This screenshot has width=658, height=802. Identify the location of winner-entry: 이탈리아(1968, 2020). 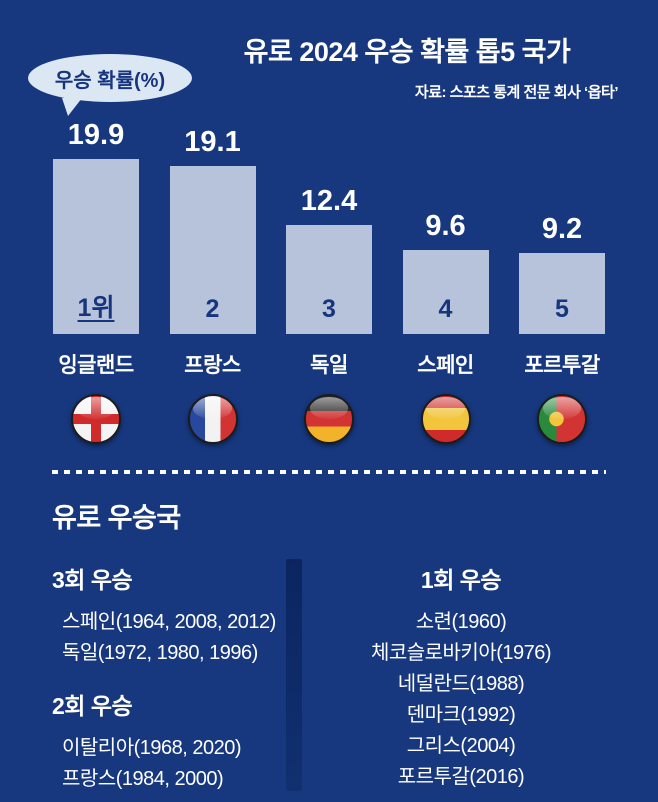
(152, 748).